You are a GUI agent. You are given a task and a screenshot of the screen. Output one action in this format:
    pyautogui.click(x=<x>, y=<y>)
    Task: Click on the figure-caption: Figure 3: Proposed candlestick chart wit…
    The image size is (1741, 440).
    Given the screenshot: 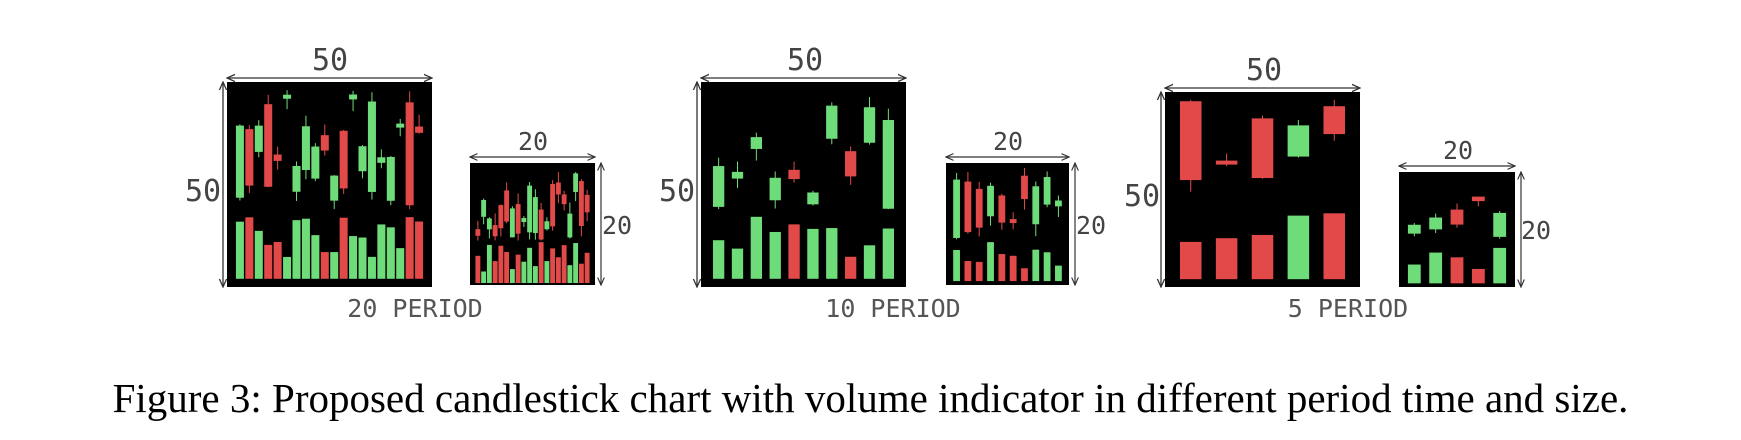 What is the action you would take?
    pyautogui.click(x=870, y=398)
    